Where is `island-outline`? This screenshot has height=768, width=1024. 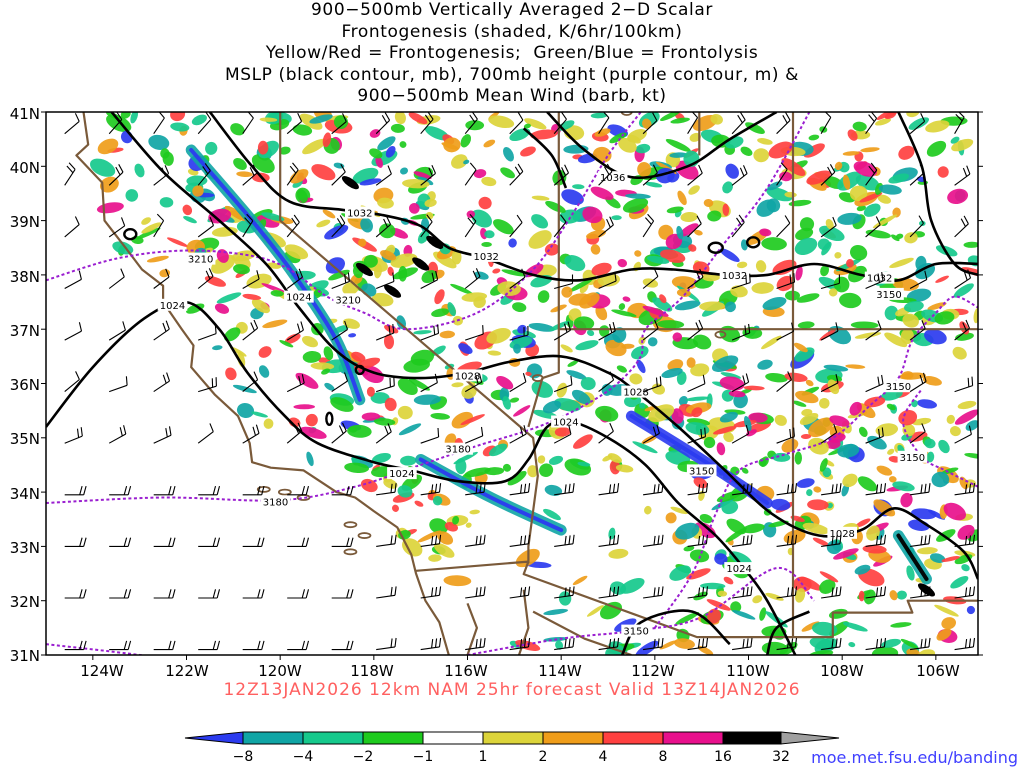
island-outline is located at coordinates (364, 535).